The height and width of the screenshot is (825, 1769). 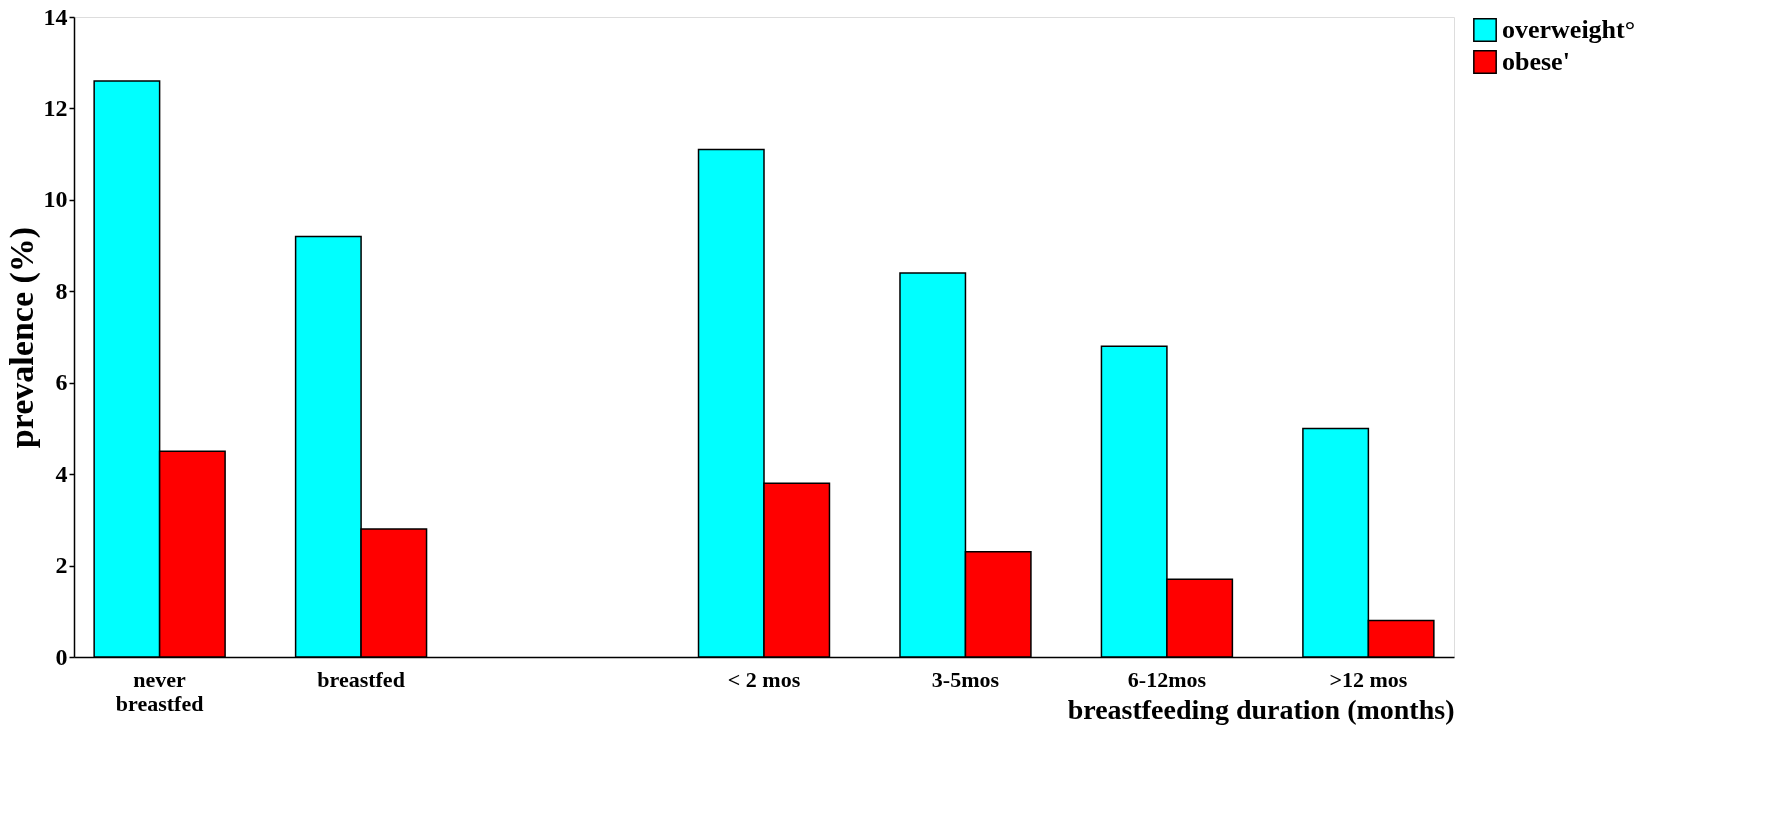 What do you see at coordinates (55, 107) in the screenshot?
I see `y-tick-label: 12` at bounding box center [55, 107].